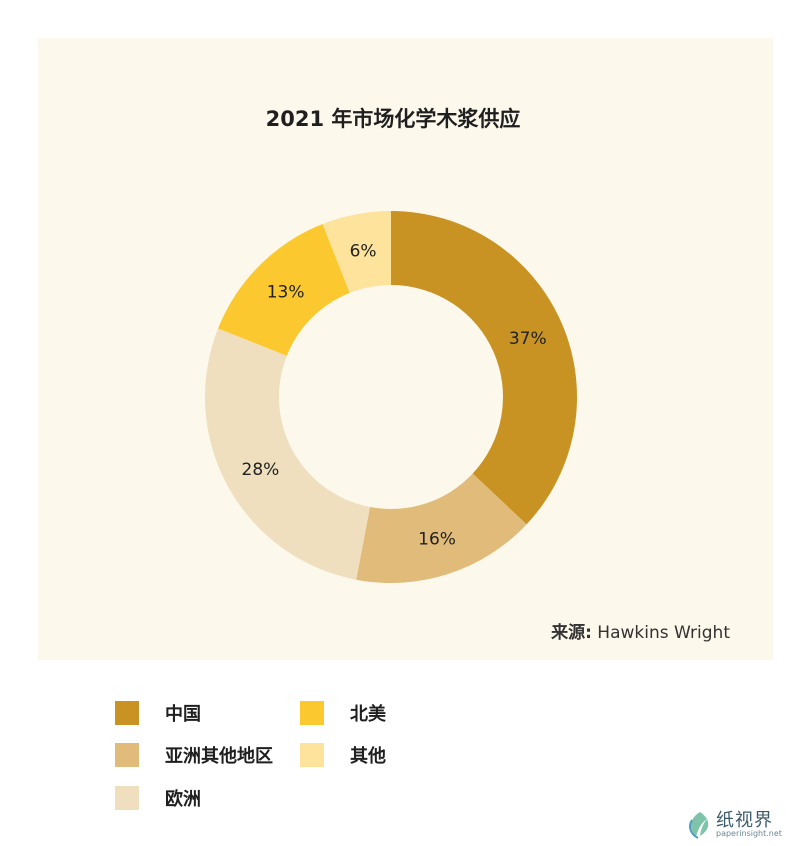 This screenshot has width=786, height=846. I want to click on source-colon: :, so click(588, 633).